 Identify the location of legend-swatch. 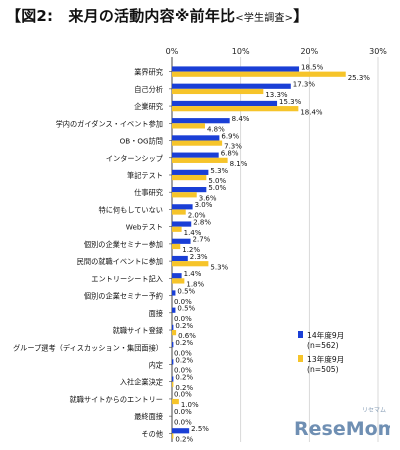
(300, 358).